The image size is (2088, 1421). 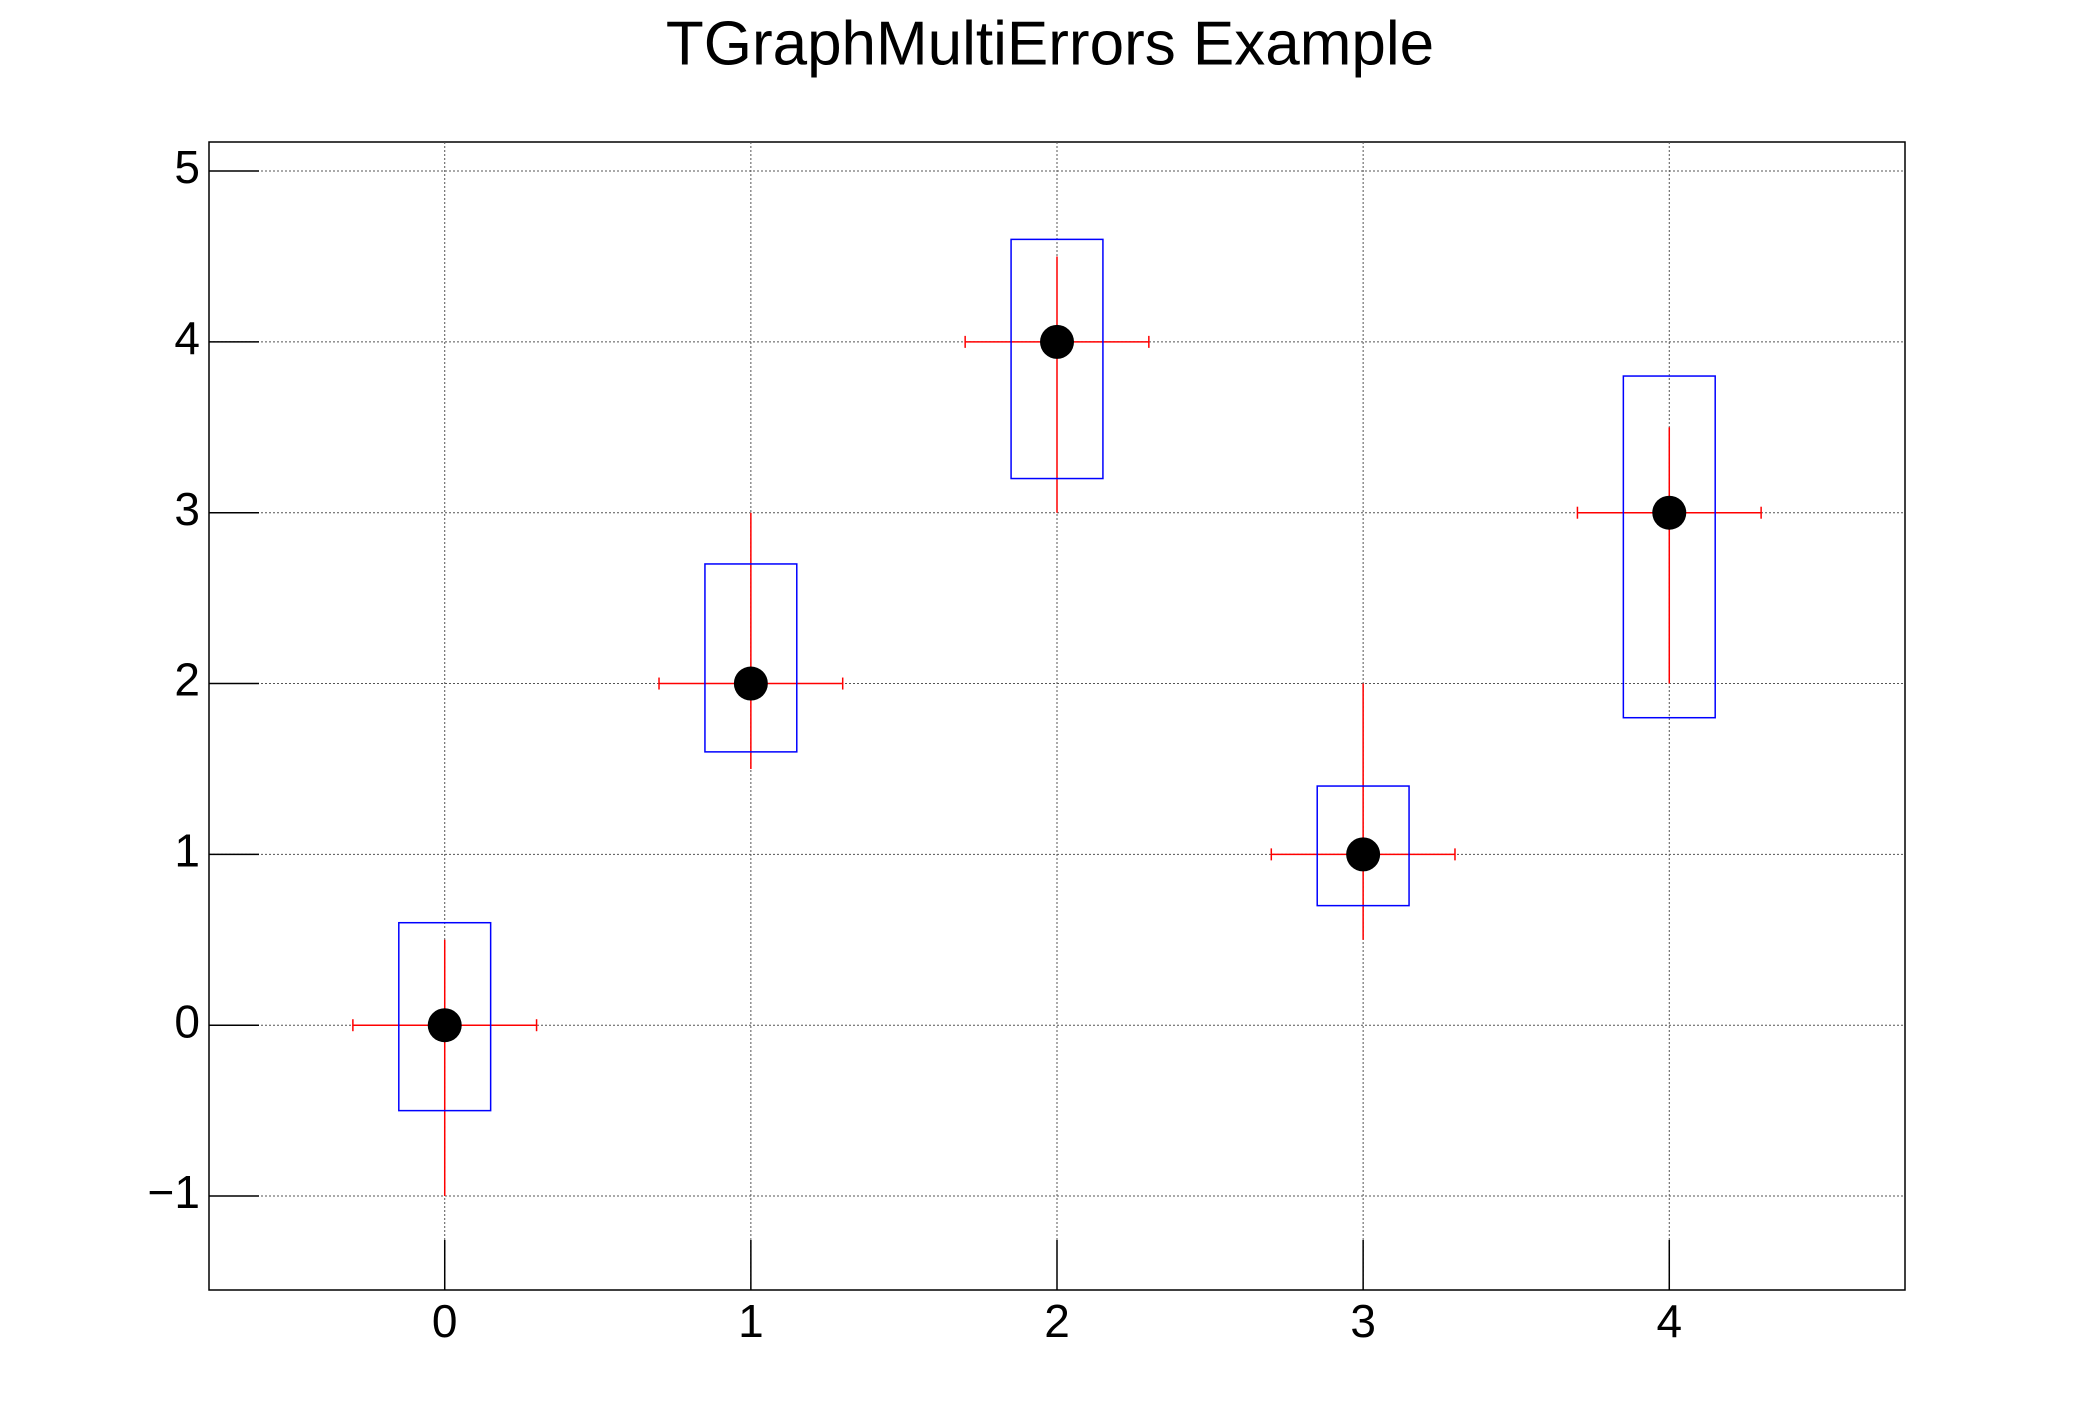 I want to click on x-tick-label: 3, so click(x=1363, y=1321).